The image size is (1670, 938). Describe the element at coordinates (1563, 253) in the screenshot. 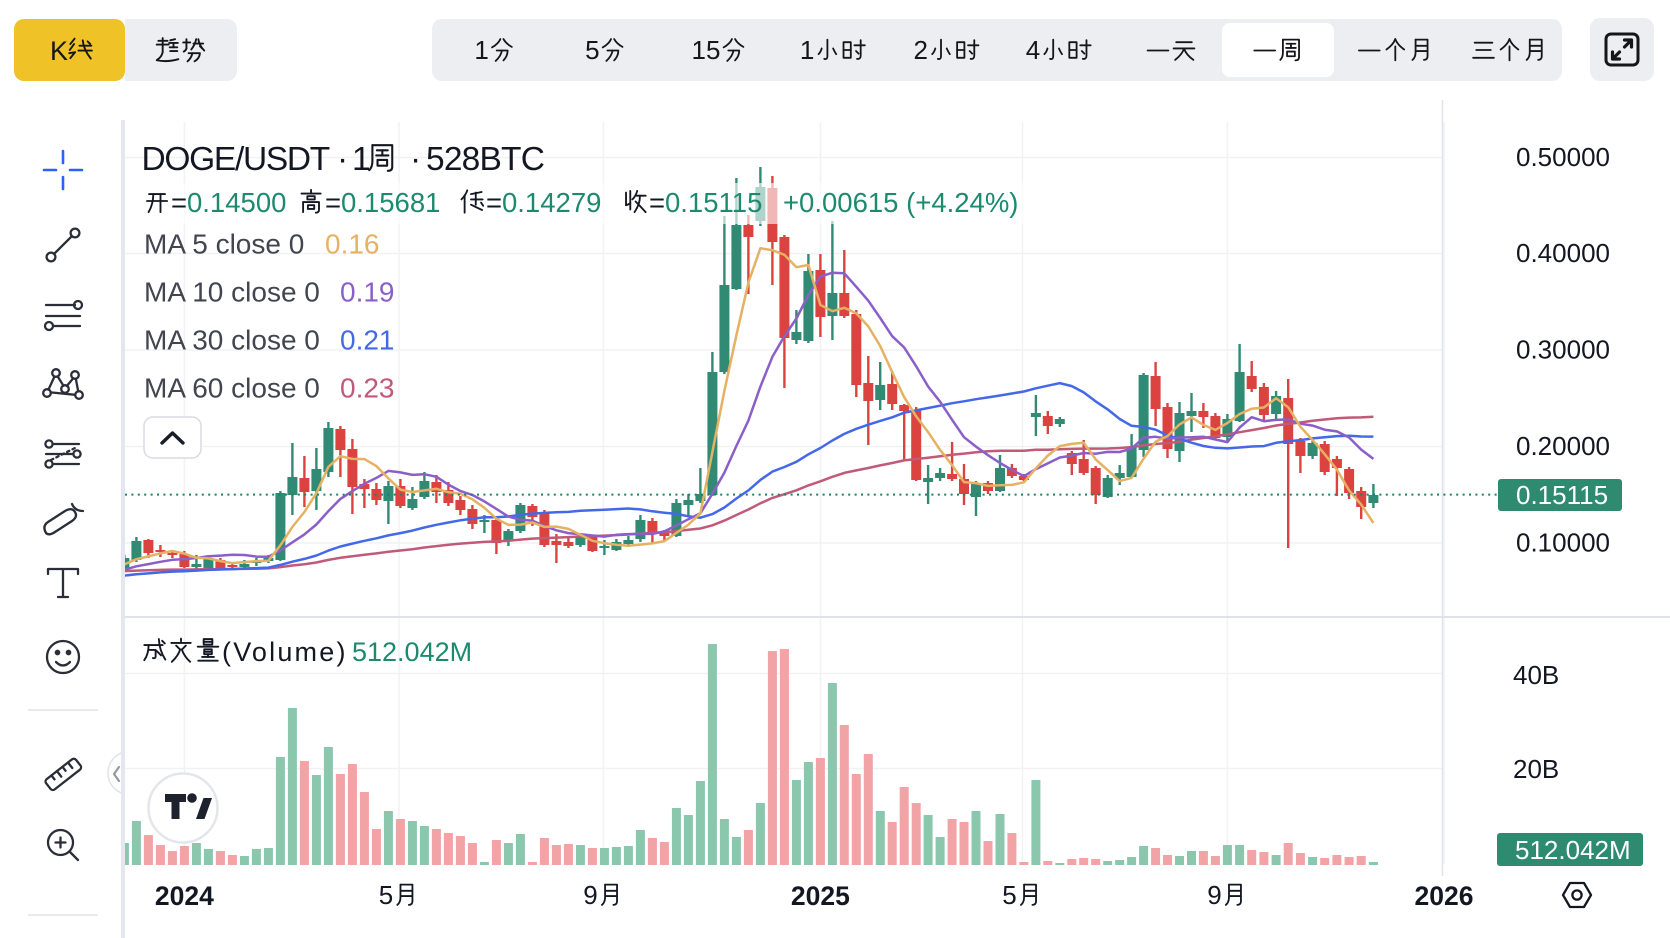

I see `svg-text: 0.40000` at that location.